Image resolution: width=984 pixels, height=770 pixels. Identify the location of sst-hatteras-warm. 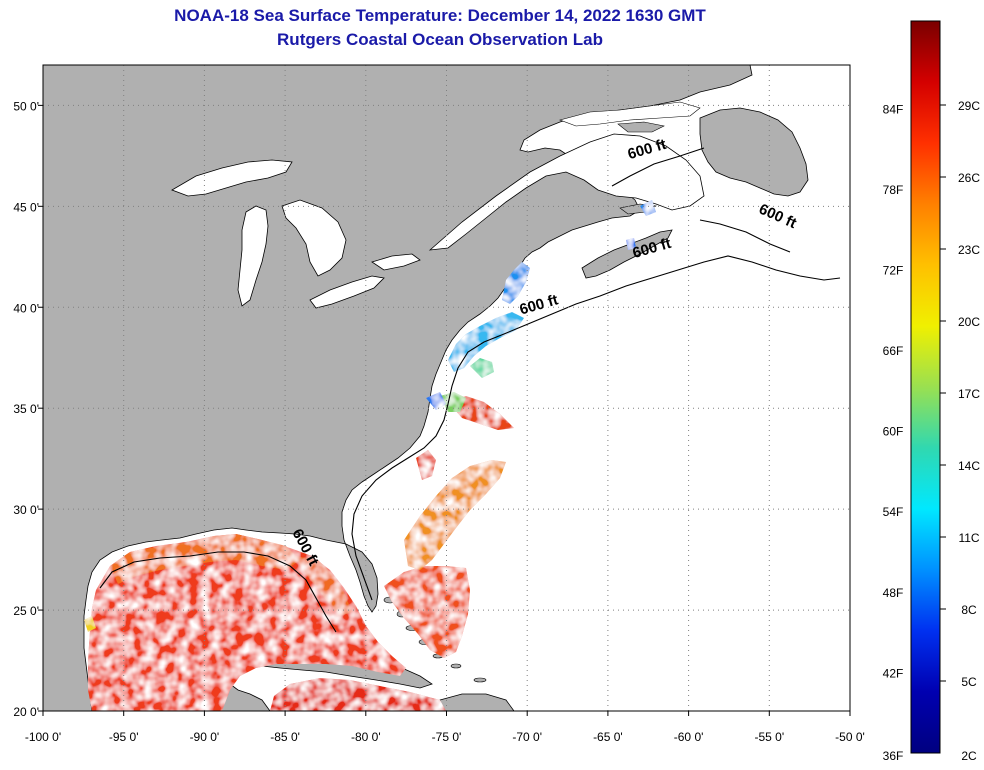
(481, 413).